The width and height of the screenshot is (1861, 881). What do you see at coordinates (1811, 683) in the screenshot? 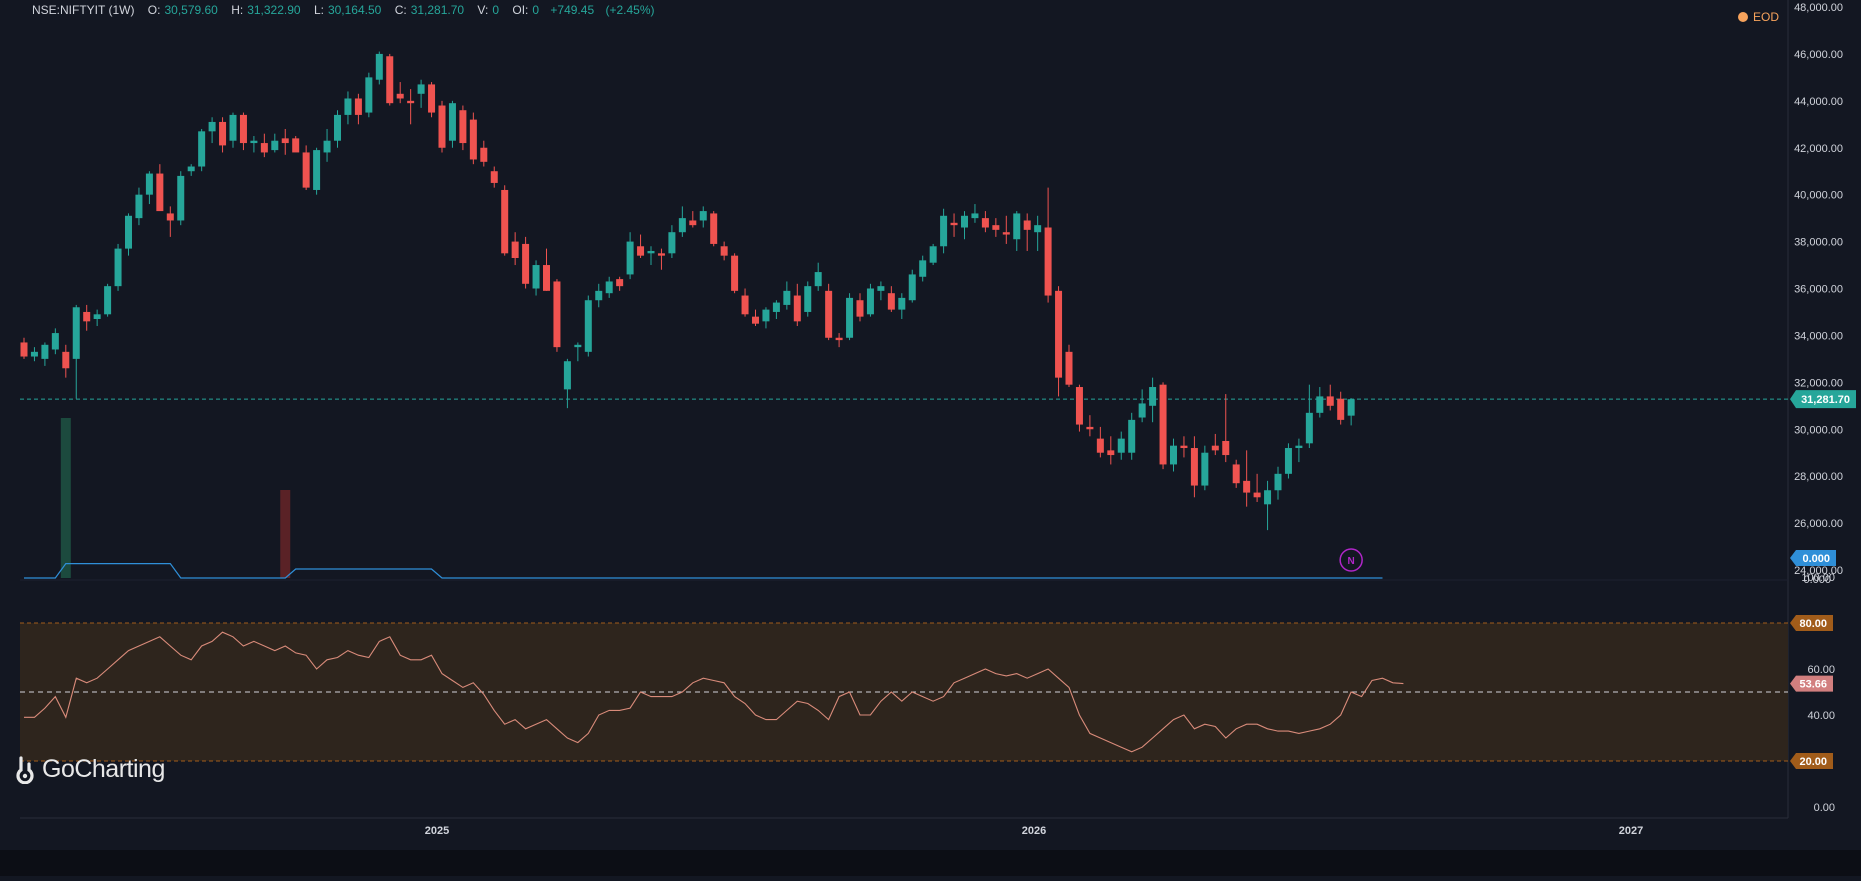
I see `rsi-value-tag-bg` at bounding box center [1811, 683].